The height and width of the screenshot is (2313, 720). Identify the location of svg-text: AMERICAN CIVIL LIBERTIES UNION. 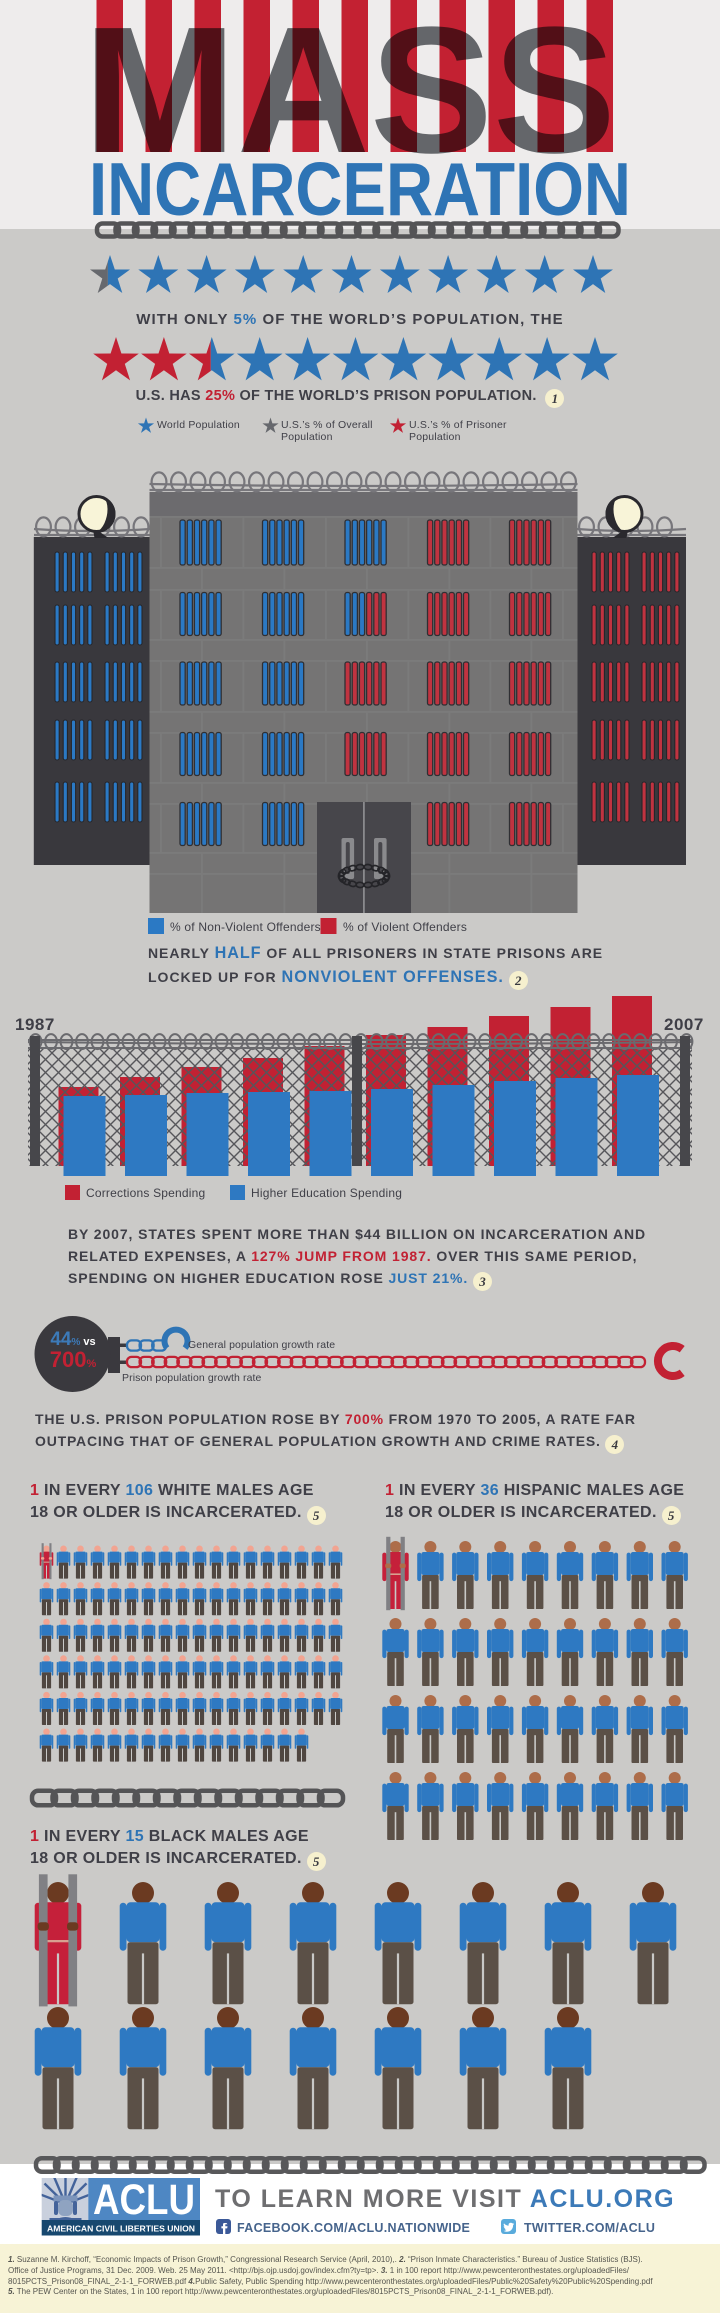
(121, 2229).